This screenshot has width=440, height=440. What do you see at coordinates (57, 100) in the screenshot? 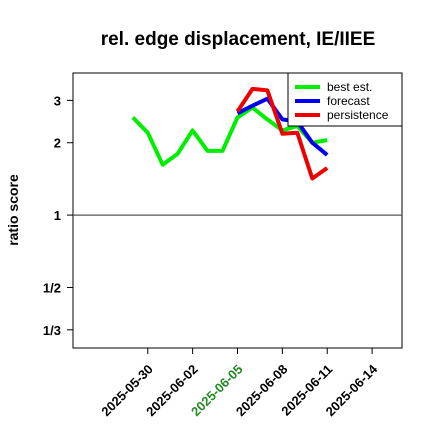
I see `y-tick-label: 3` at bounding box center [57, 100].